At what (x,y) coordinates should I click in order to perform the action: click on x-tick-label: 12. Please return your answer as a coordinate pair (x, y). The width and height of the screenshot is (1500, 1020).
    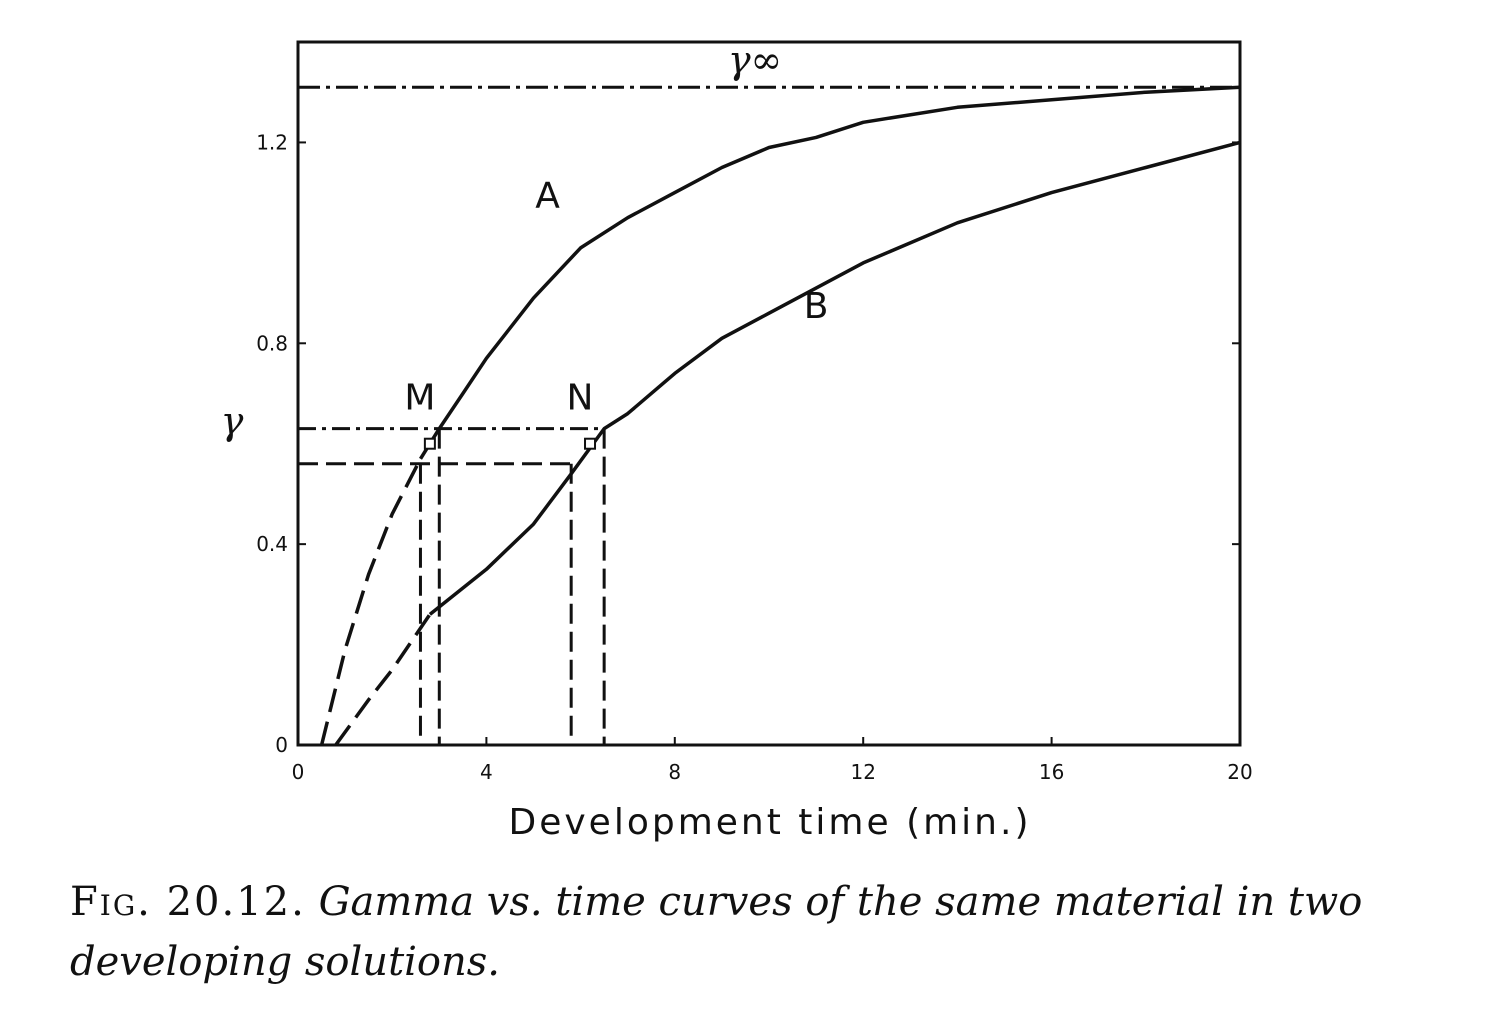
    Looking at the image, I should click on (862, 772).